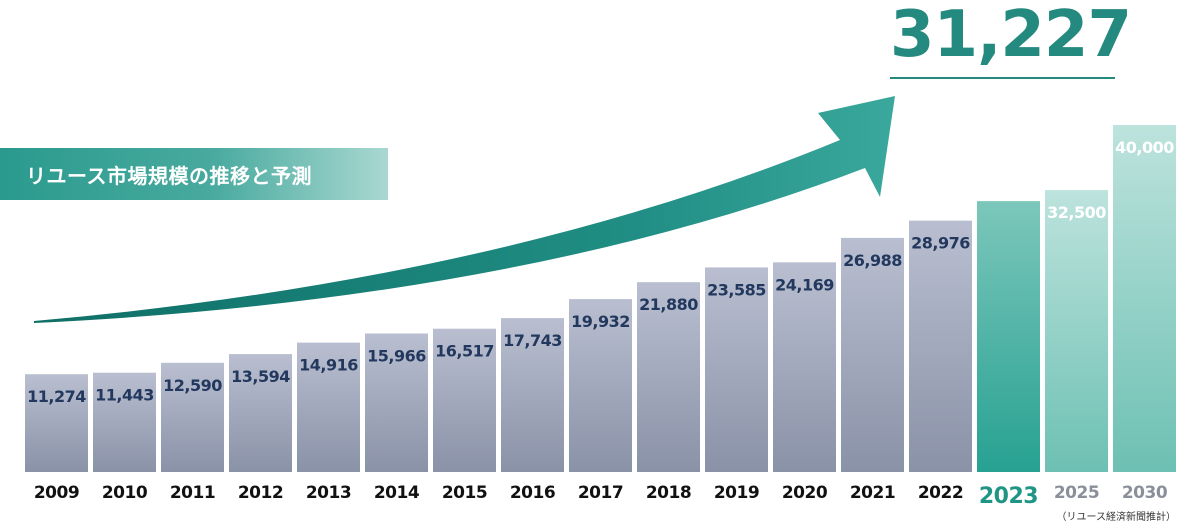  Describe the element at coordinates (192, 493) in the screenshot. I see `category-label-2011: 2011` at that location.